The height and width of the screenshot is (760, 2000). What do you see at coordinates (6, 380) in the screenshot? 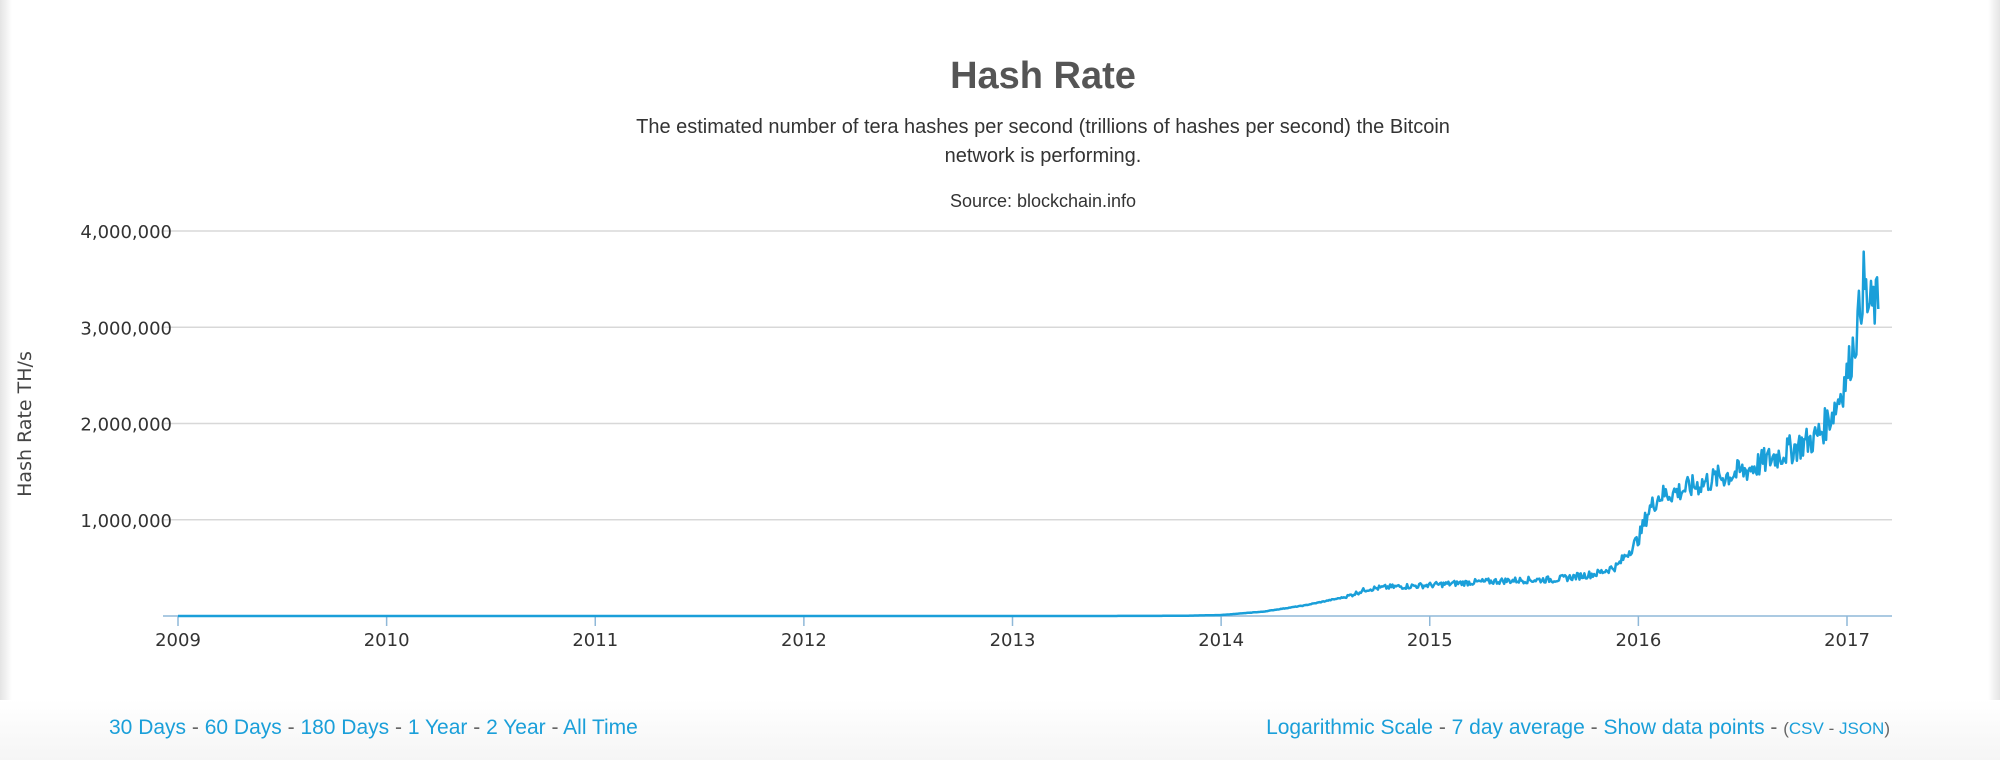
I see `left-edge-shade` at bounding box center [6, 380].